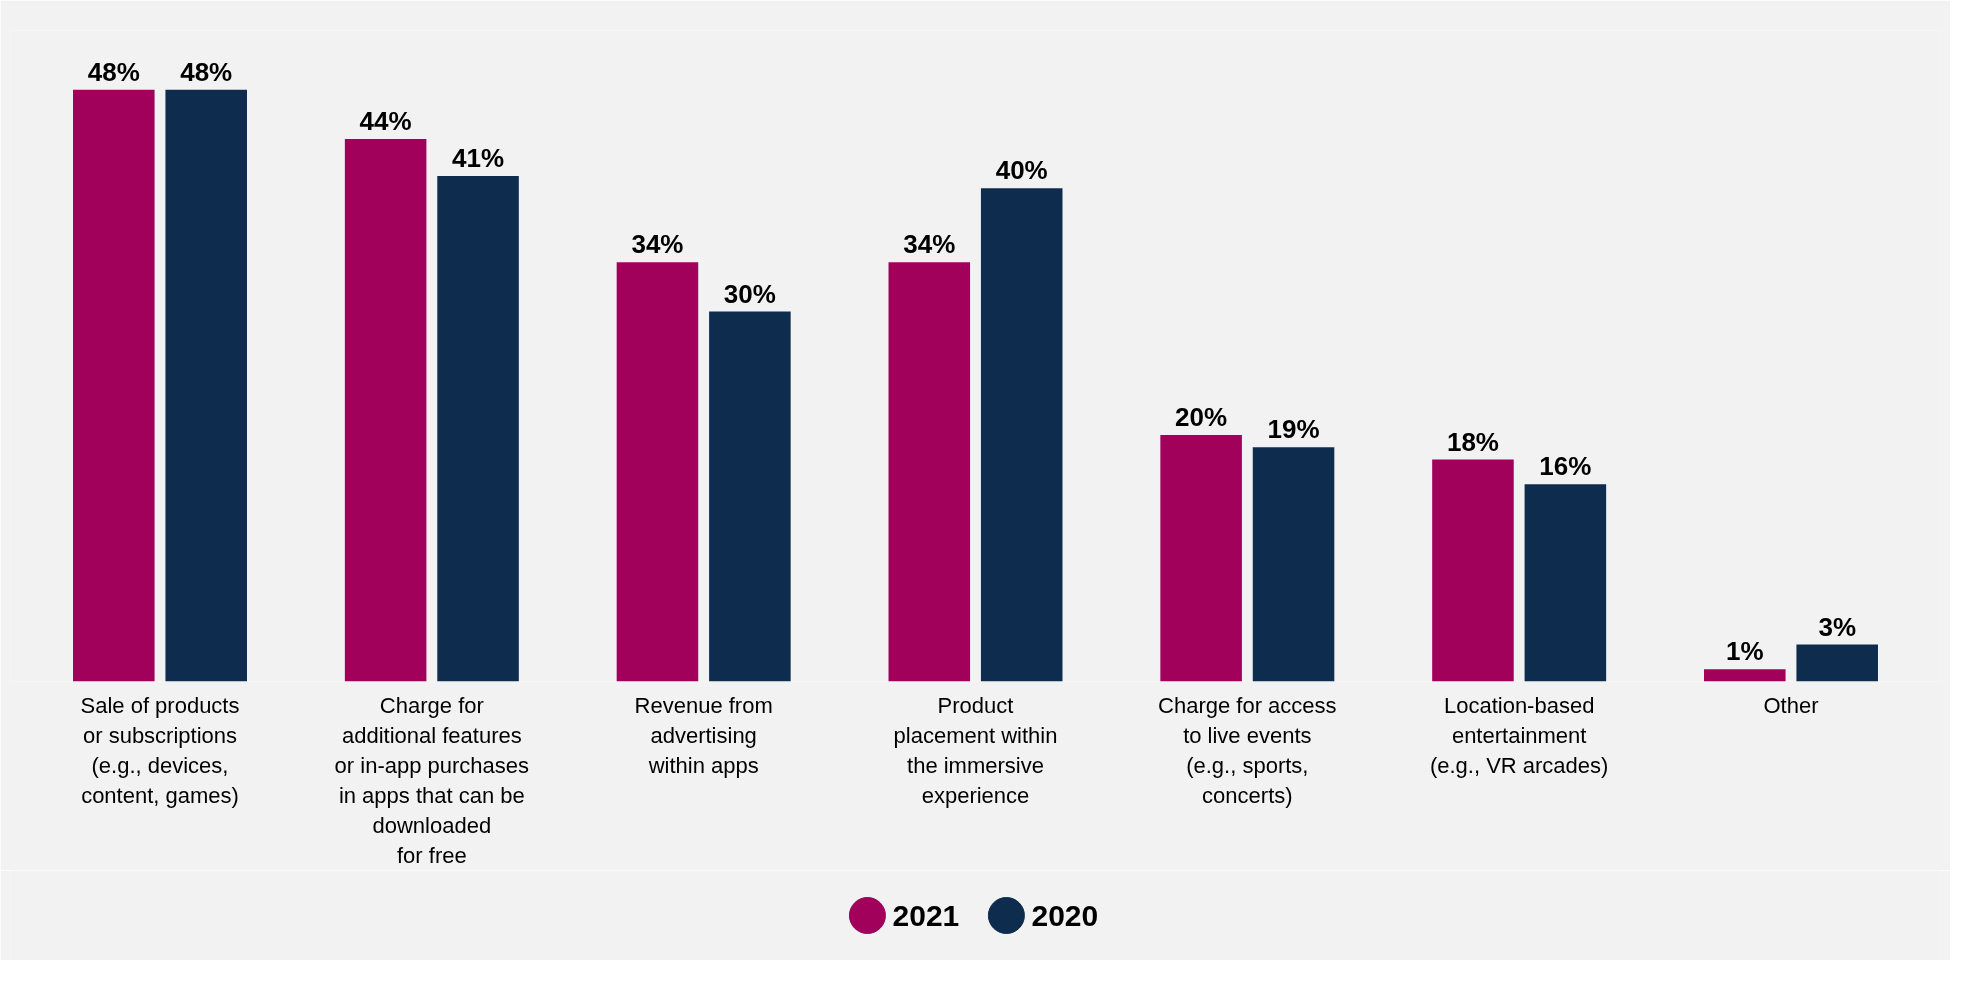  What do you see at coordinates (749, 293) in the screenshot?
I see `data-label: 30%` at bounding box center [749, 293].